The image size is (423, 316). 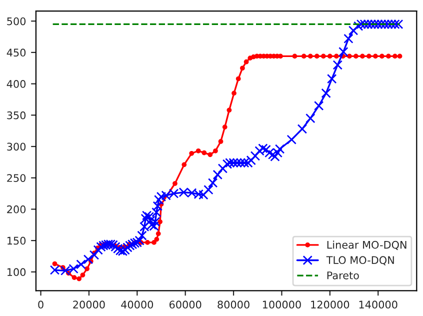 I want to click on x-tick-label: 60000, so click(x=186, y=304).